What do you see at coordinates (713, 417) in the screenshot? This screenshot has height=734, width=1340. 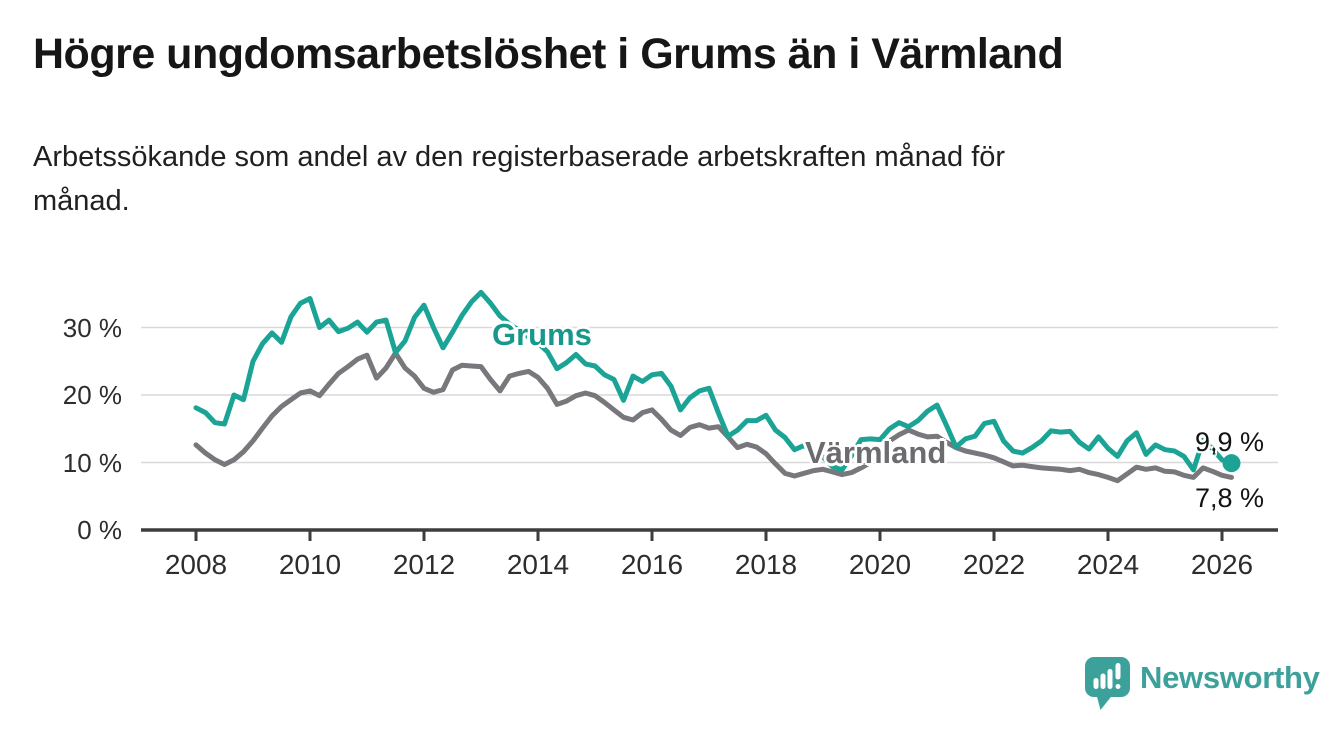 I see `vrmland-line` at bounding box center [713, 417].